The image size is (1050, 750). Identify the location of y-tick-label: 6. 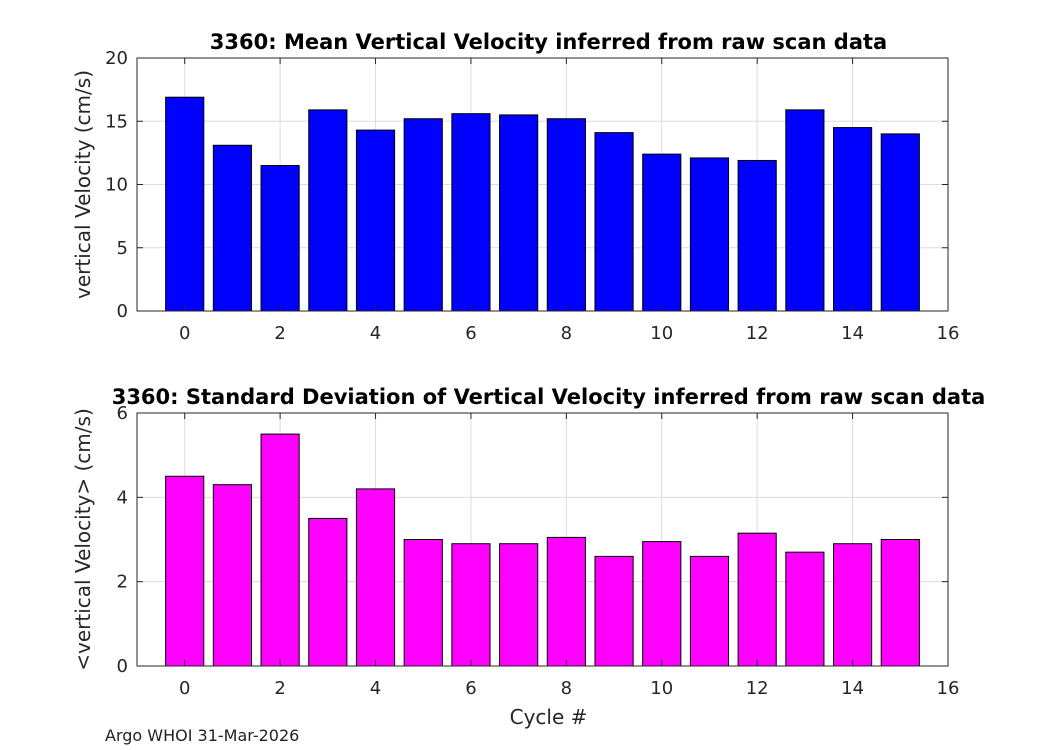
(122, 413).